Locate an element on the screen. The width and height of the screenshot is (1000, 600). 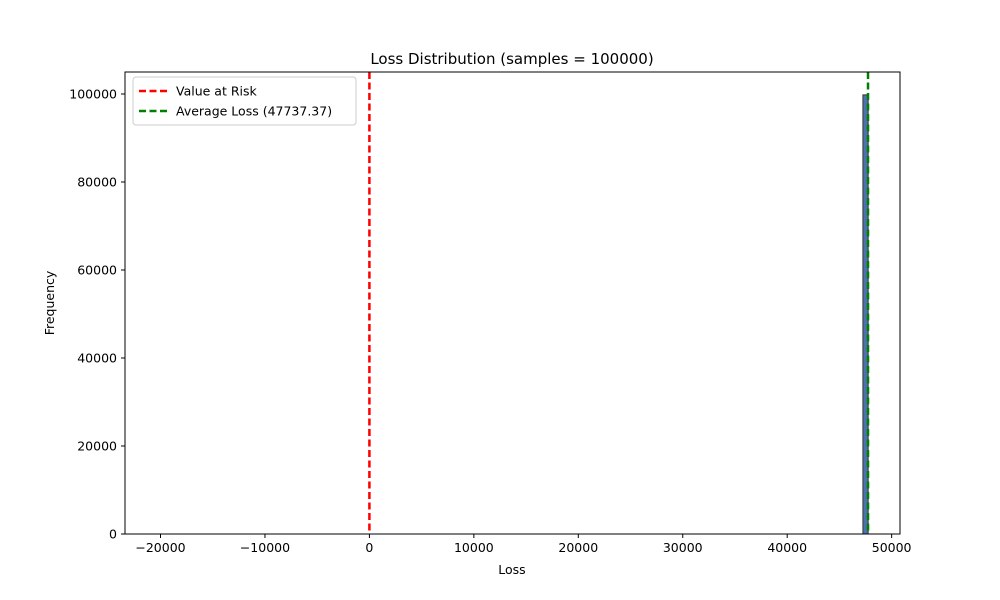
x-tick-label: −10000 is located at coordinates (265, 547).